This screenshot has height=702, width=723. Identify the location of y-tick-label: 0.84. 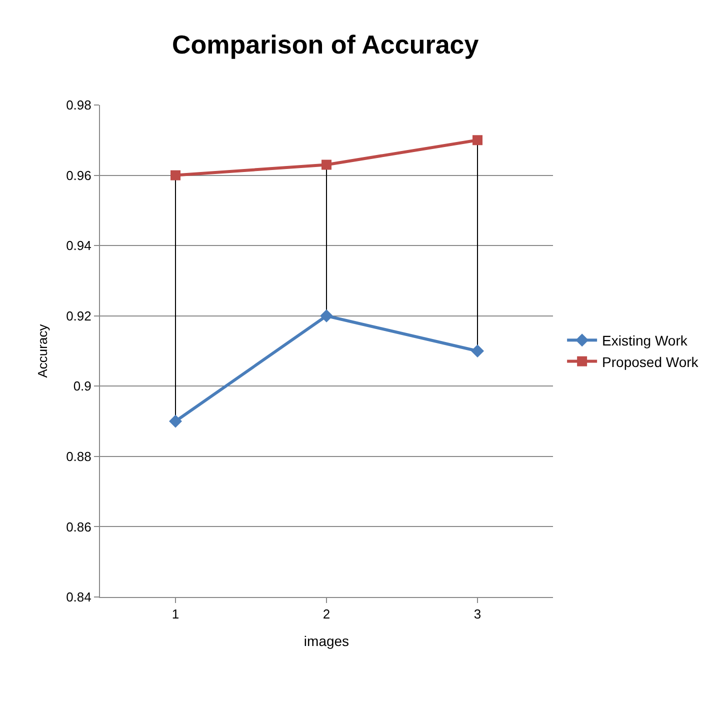
(79, 597).